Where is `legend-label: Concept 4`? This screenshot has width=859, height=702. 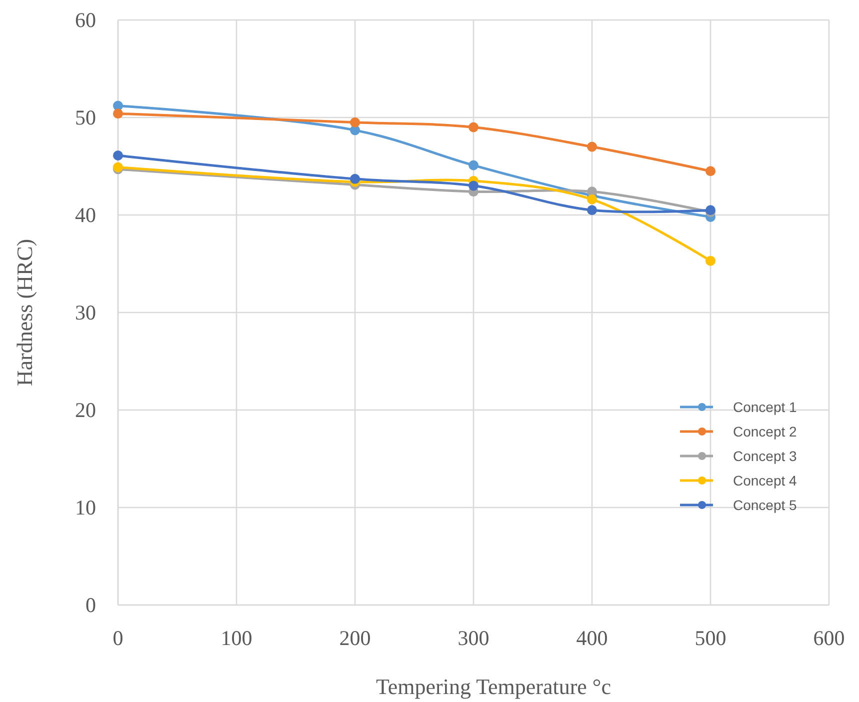
legend-label: Concept 4 is located at coordinates (765, 480).